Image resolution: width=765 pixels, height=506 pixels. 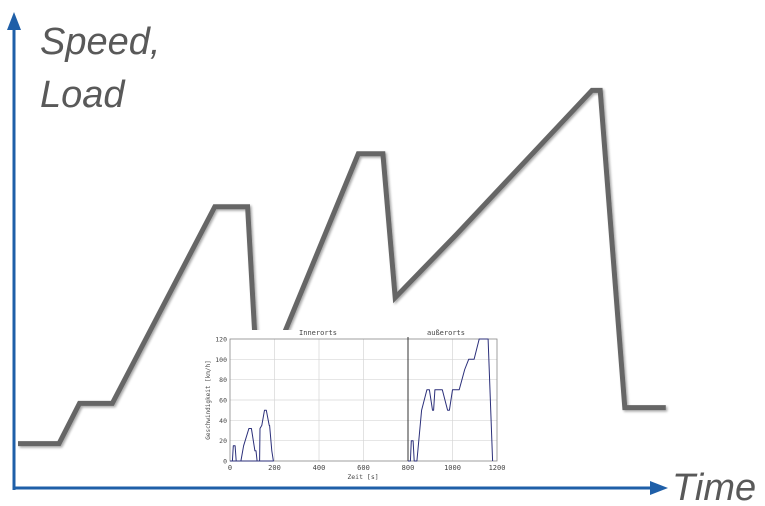 I want to click on inset-x-tick-label: 200, so click(x=274, y=468).